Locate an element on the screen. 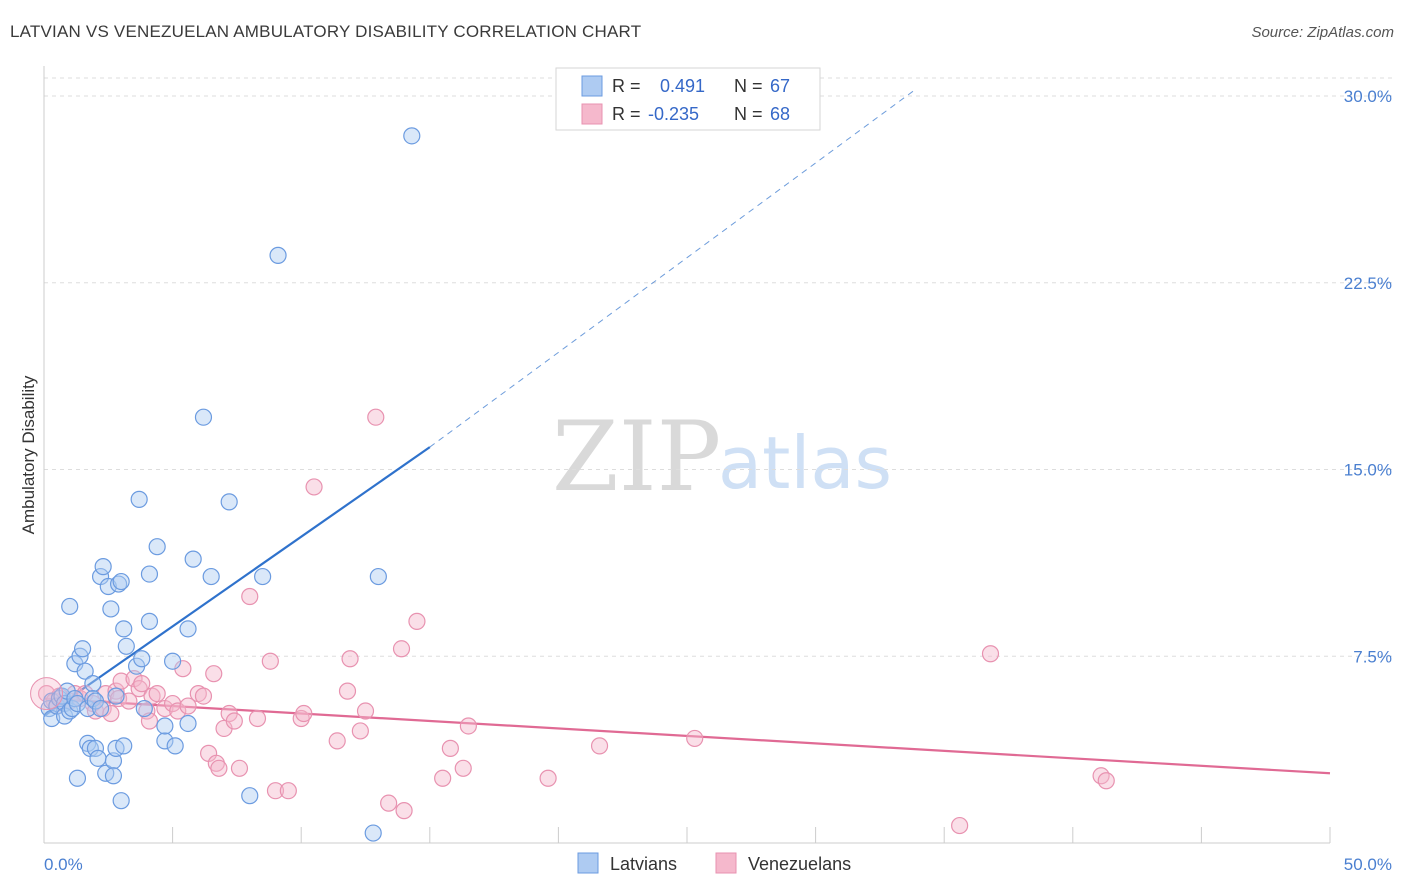 The image size is (1406, 892). y-tick-labels: 7.5% 15.0% 22.5% 30.0% is located at coordinates (1368, 376).